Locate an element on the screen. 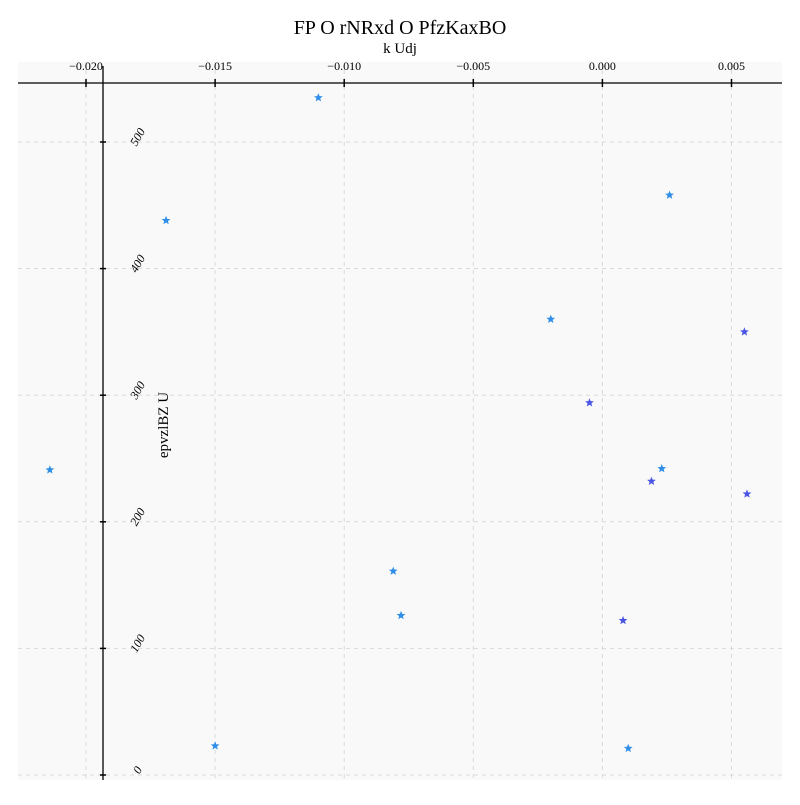 Image resolution: width=800 pixels, height=805 pixels. y-axis-label: epvzlBZ U is located at coordinates (164, 425).